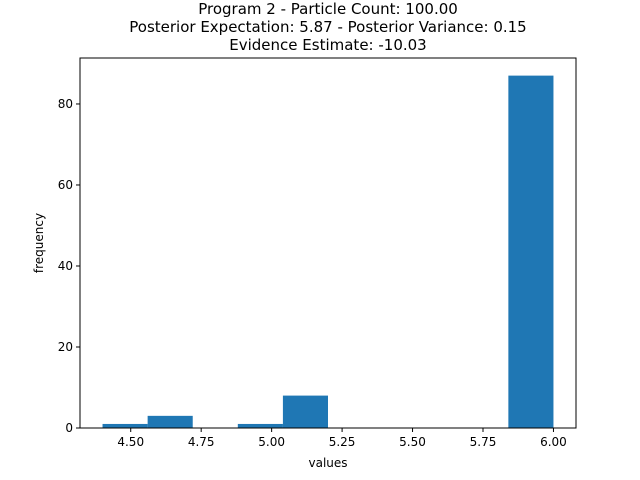  I want to click on x-tick-label: 5.50, so click(412, 442).